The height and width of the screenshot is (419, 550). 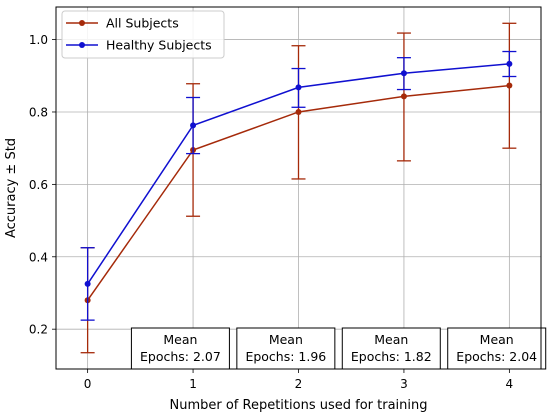 What do you see at coordinates (38, 330) in the screenshot?
I see `y-tick-label: 0.2` at bounding box center [38, 330].